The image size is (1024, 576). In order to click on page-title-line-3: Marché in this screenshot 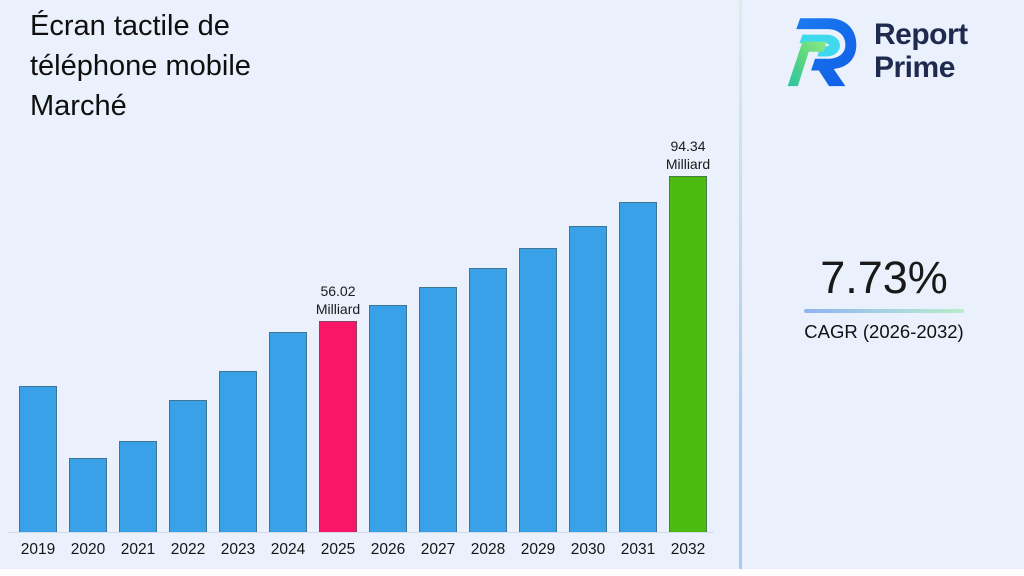, I will do `click(78, 106)`.